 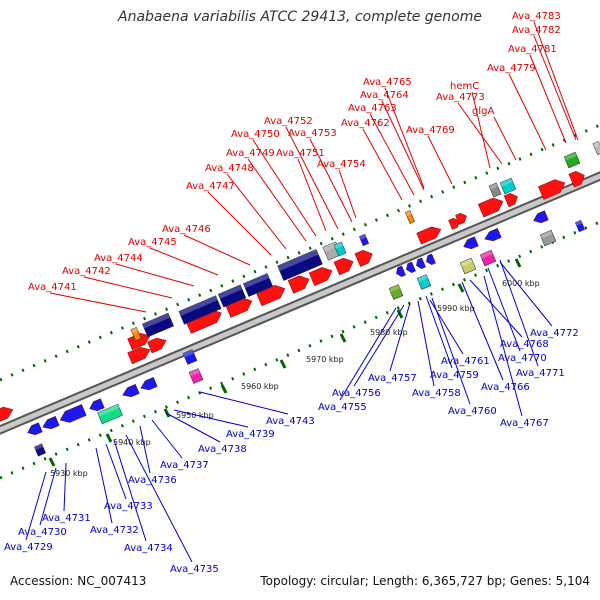 What do you see at coordinates (118, 258) in the screenshot?
I see `forward-gene-label: Ava_4744` at bounding box center [118, 258].